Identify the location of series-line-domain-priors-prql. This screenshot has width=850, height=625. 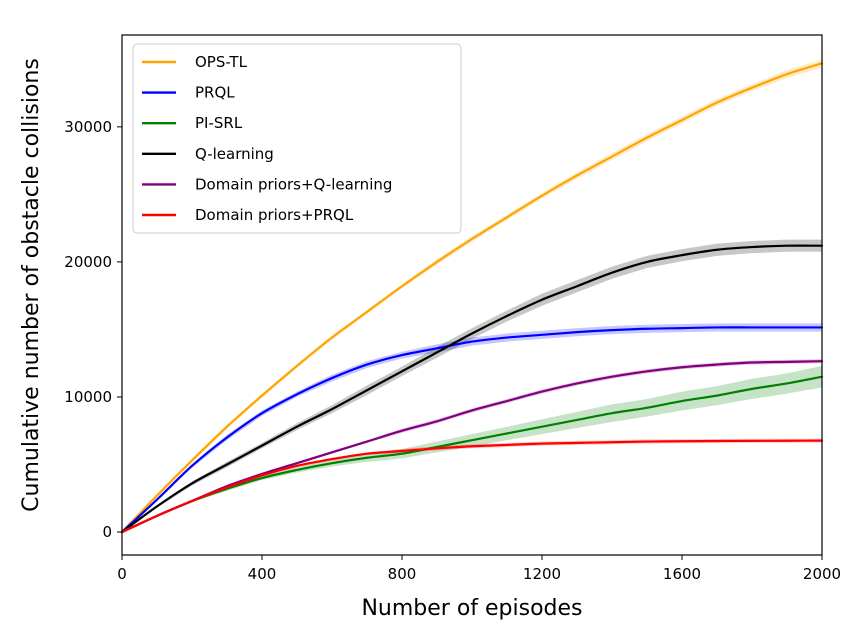
(472, 486).